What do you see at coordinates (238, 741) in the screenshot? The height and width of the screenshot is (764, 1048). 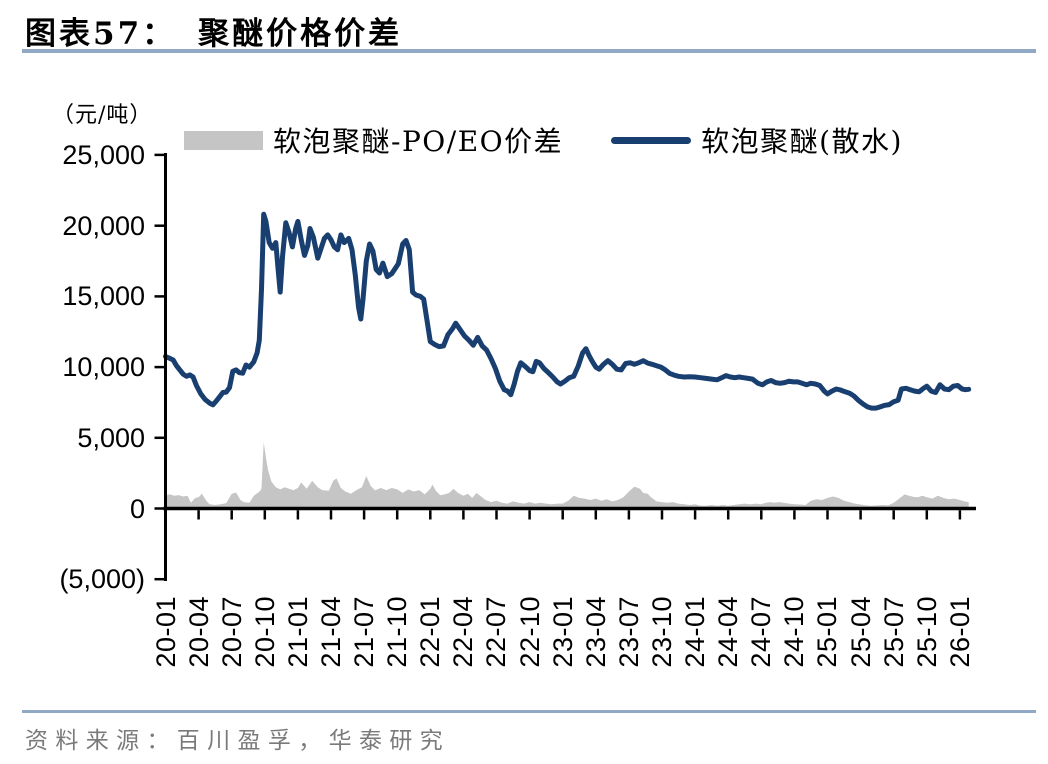 I see `source-note: 资料来源：百川盈孚，华泰研究` at bounding box center [238, 741].